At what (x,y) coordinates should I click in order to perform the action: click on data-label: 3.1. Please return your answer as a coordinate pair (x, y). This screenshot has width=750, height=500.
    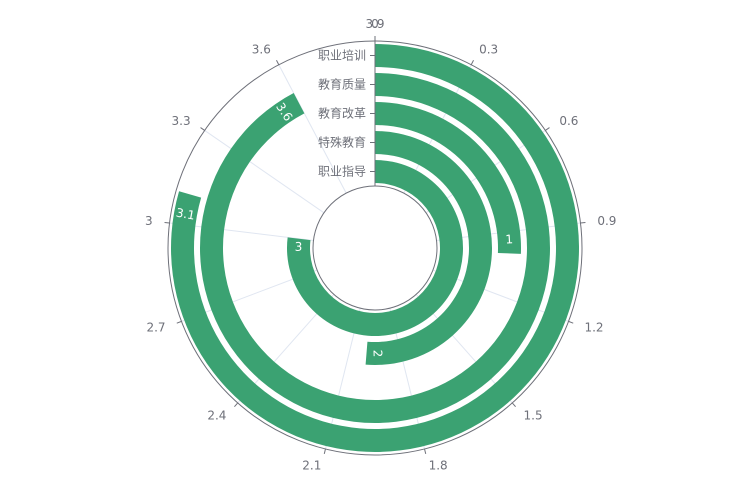
    Looking at the image, I should click on (185, 213).